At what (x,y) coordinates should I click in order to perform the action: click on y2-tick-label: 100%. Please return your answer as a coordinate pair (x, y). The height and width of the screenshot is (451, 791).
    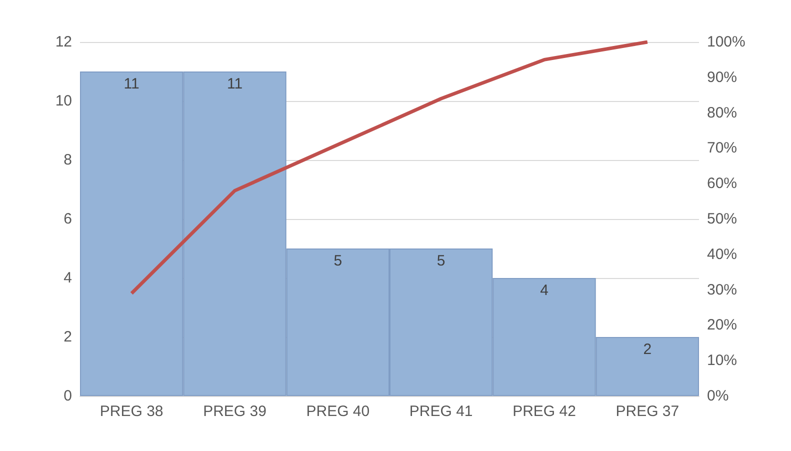
    Looking at the image, I should click on (726, 42).